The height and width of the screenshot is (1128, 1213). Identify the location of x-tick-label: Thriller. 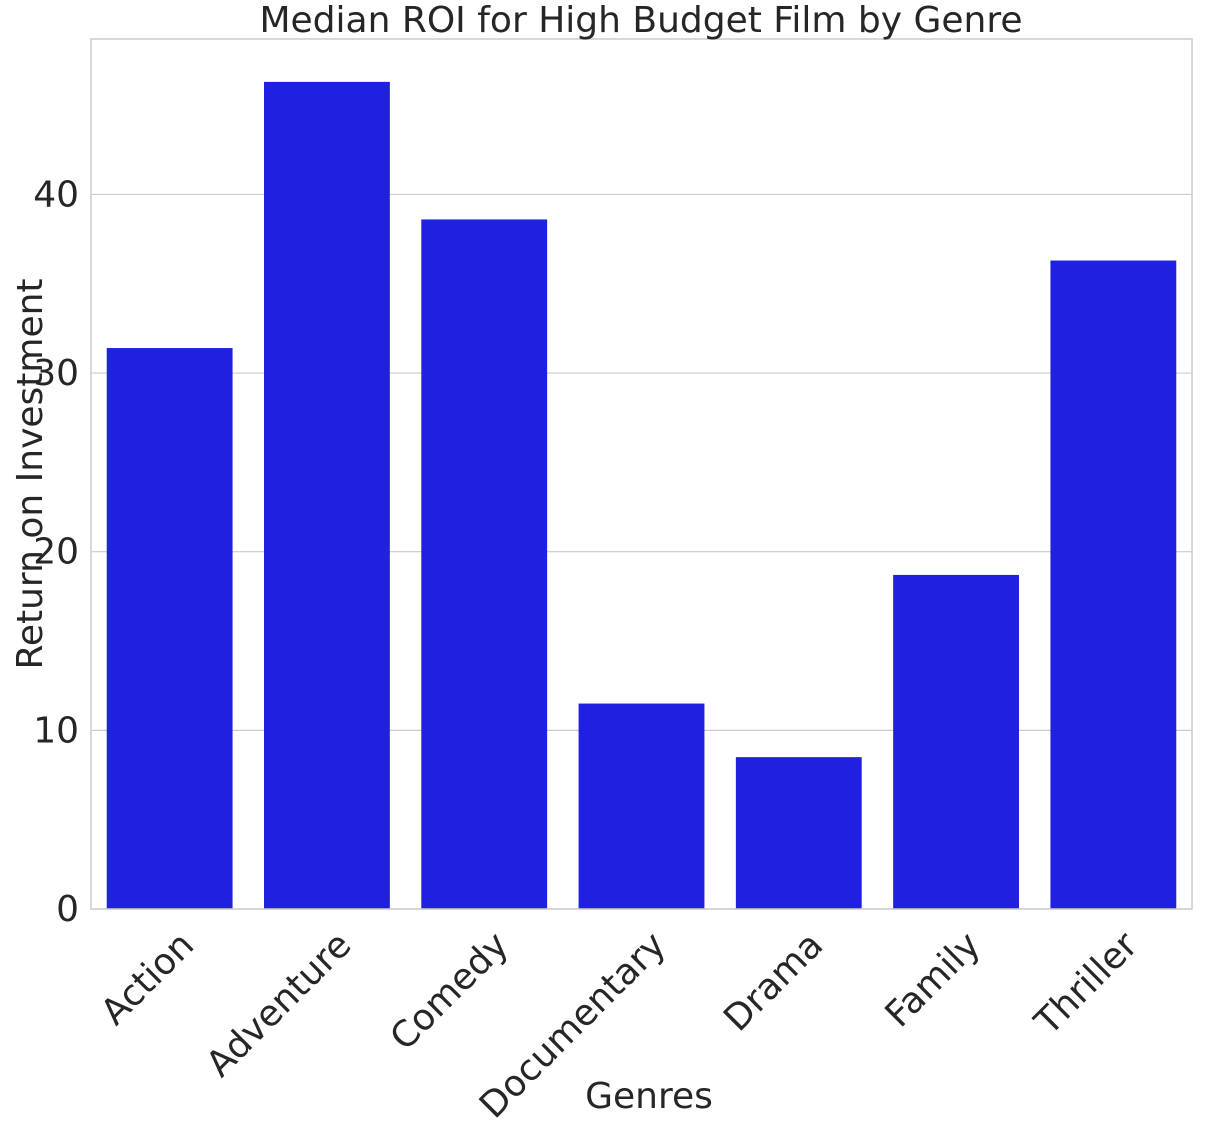
(1086, 983).